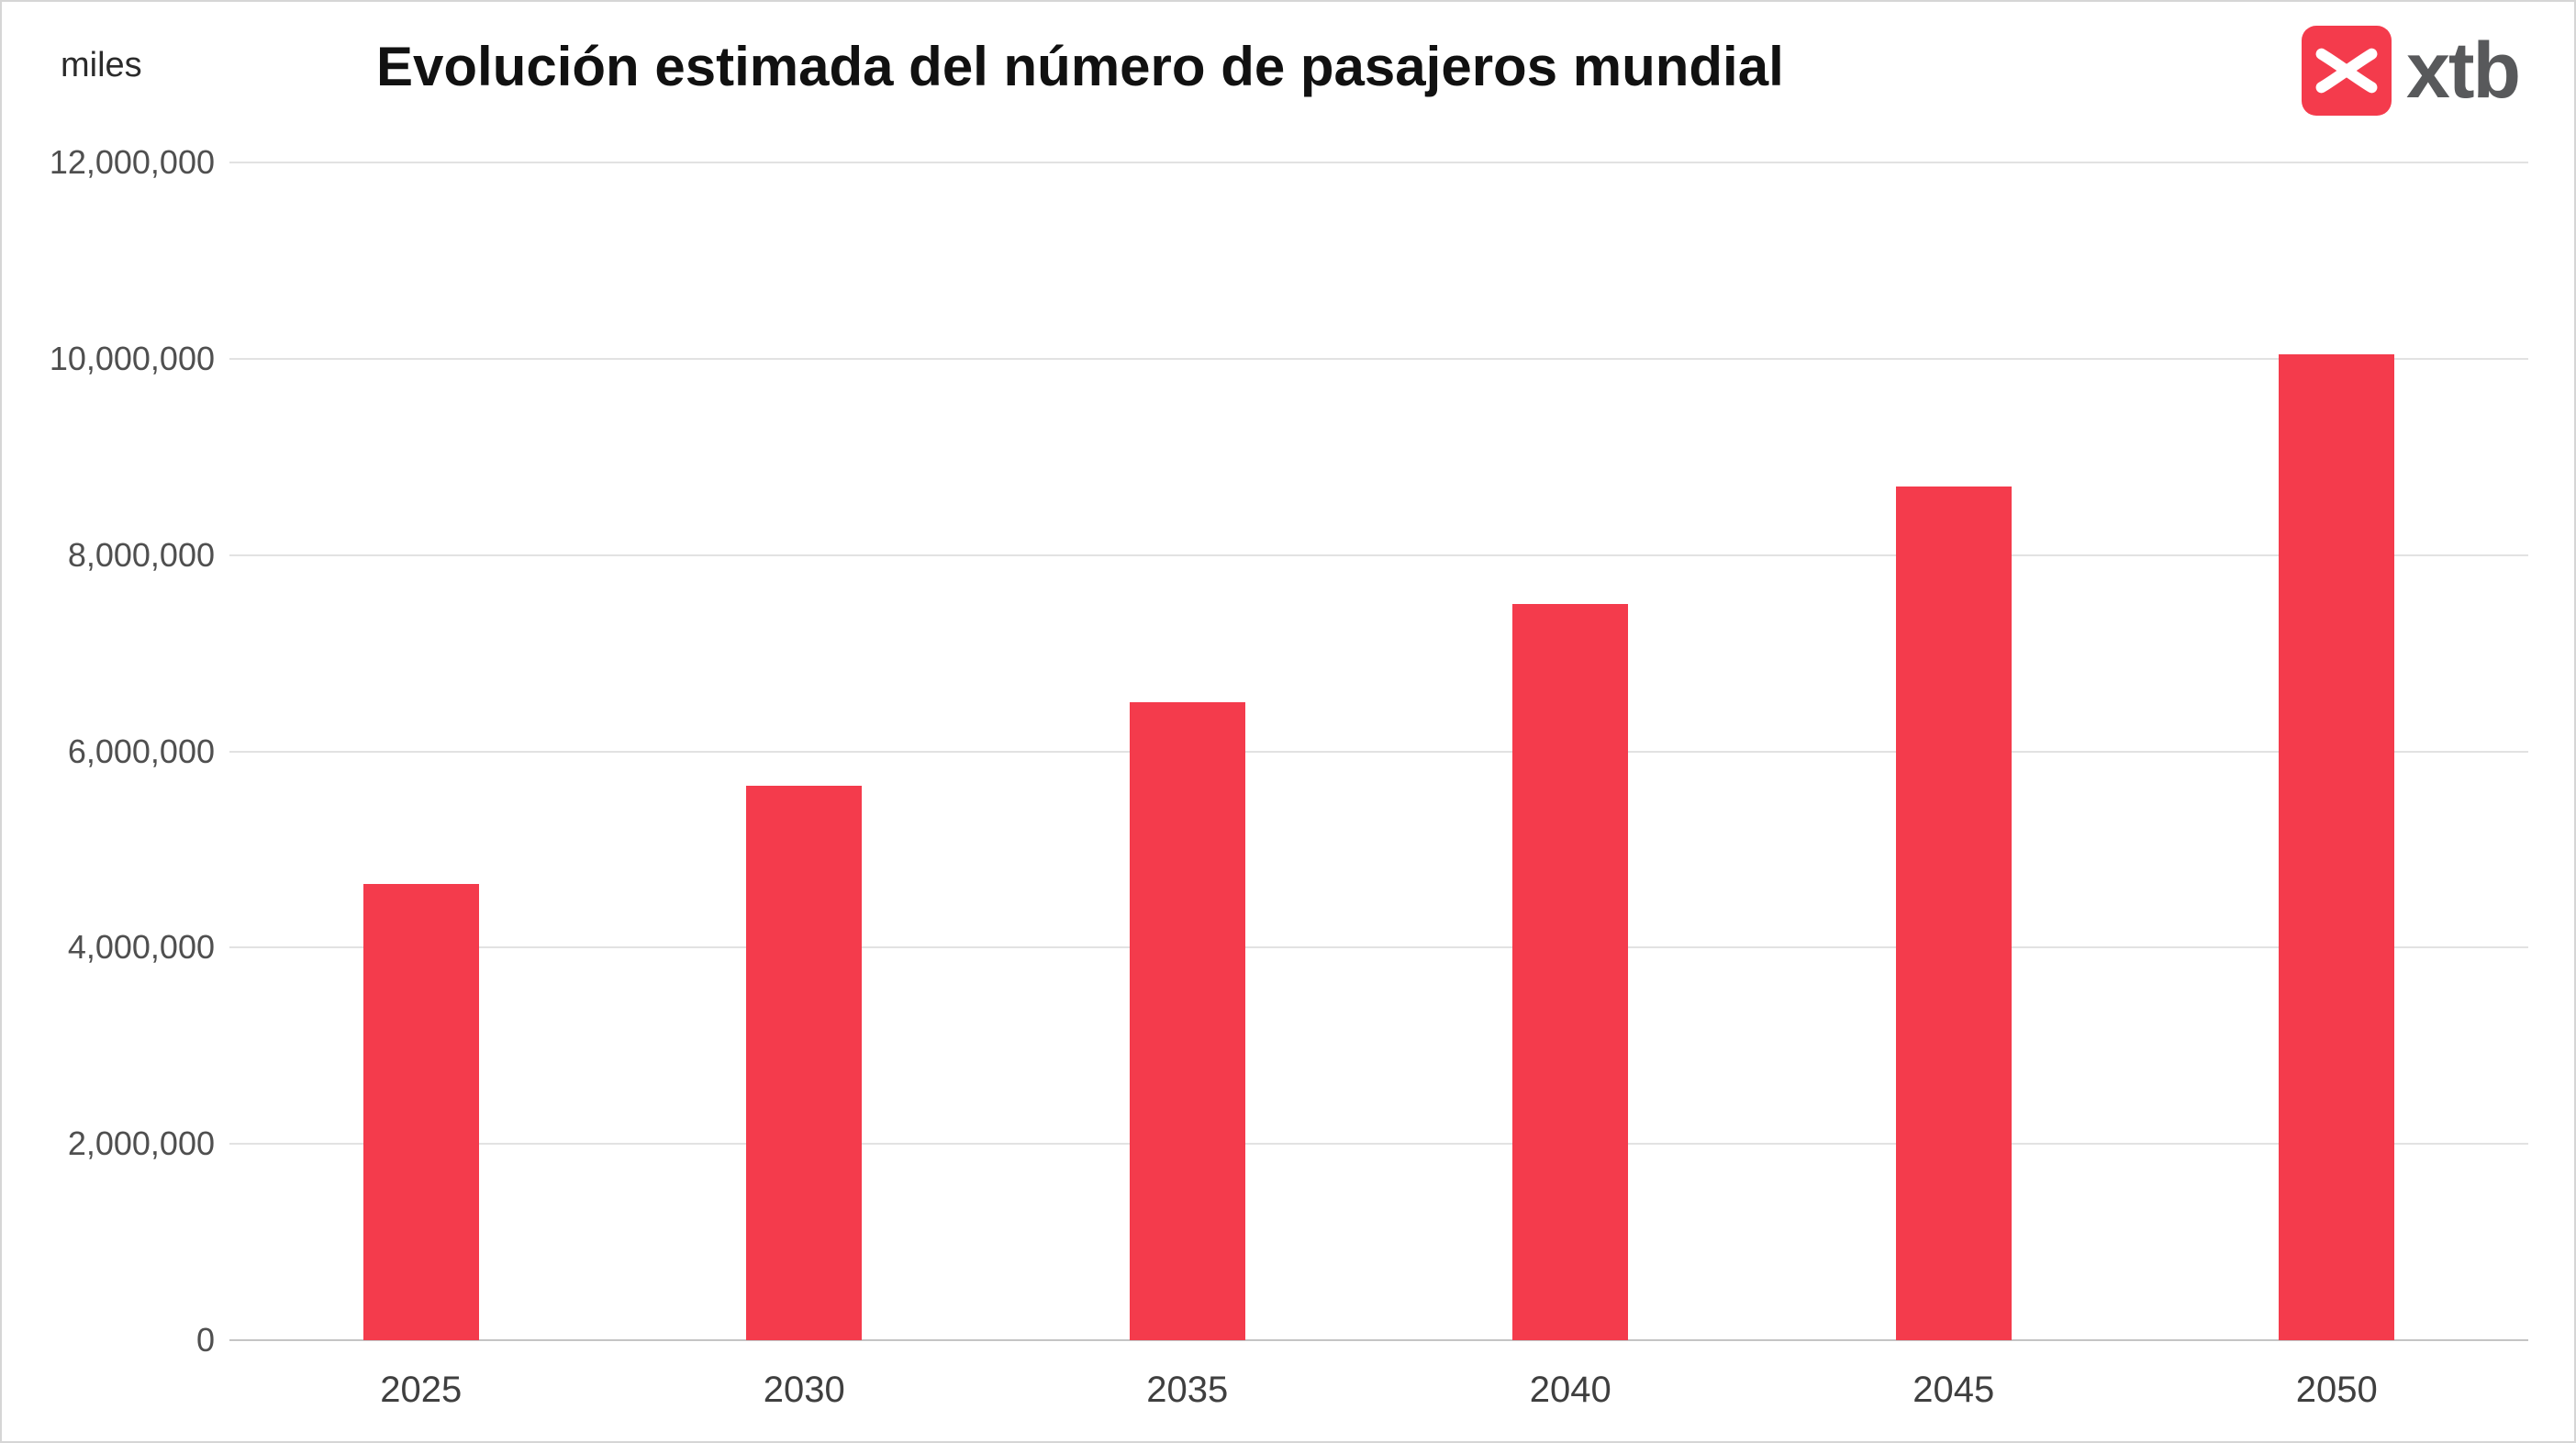 The height and width of the screenshot is (1443, 2576). Describe the element at coordinates (132, 162) in the screenshot. I see `y-tick-label: 12,000,000` at that location.